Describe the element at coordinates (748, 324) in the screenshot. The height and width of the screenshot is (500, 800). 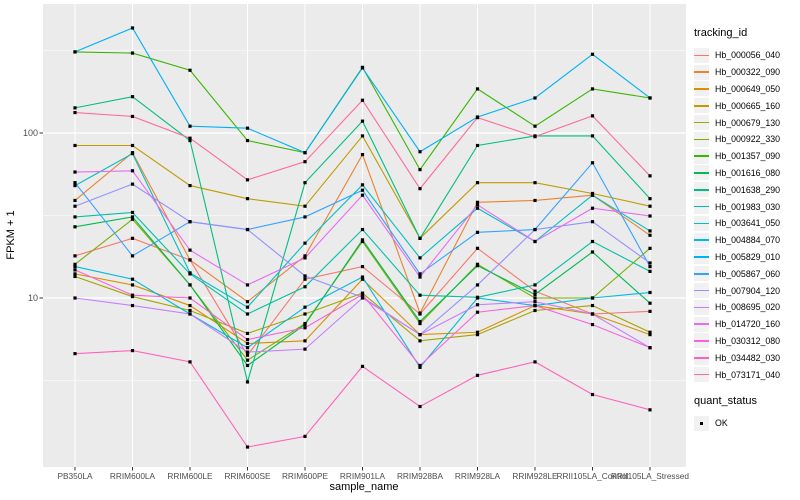
I see `legend-label: Hb_014720_160` at that location.